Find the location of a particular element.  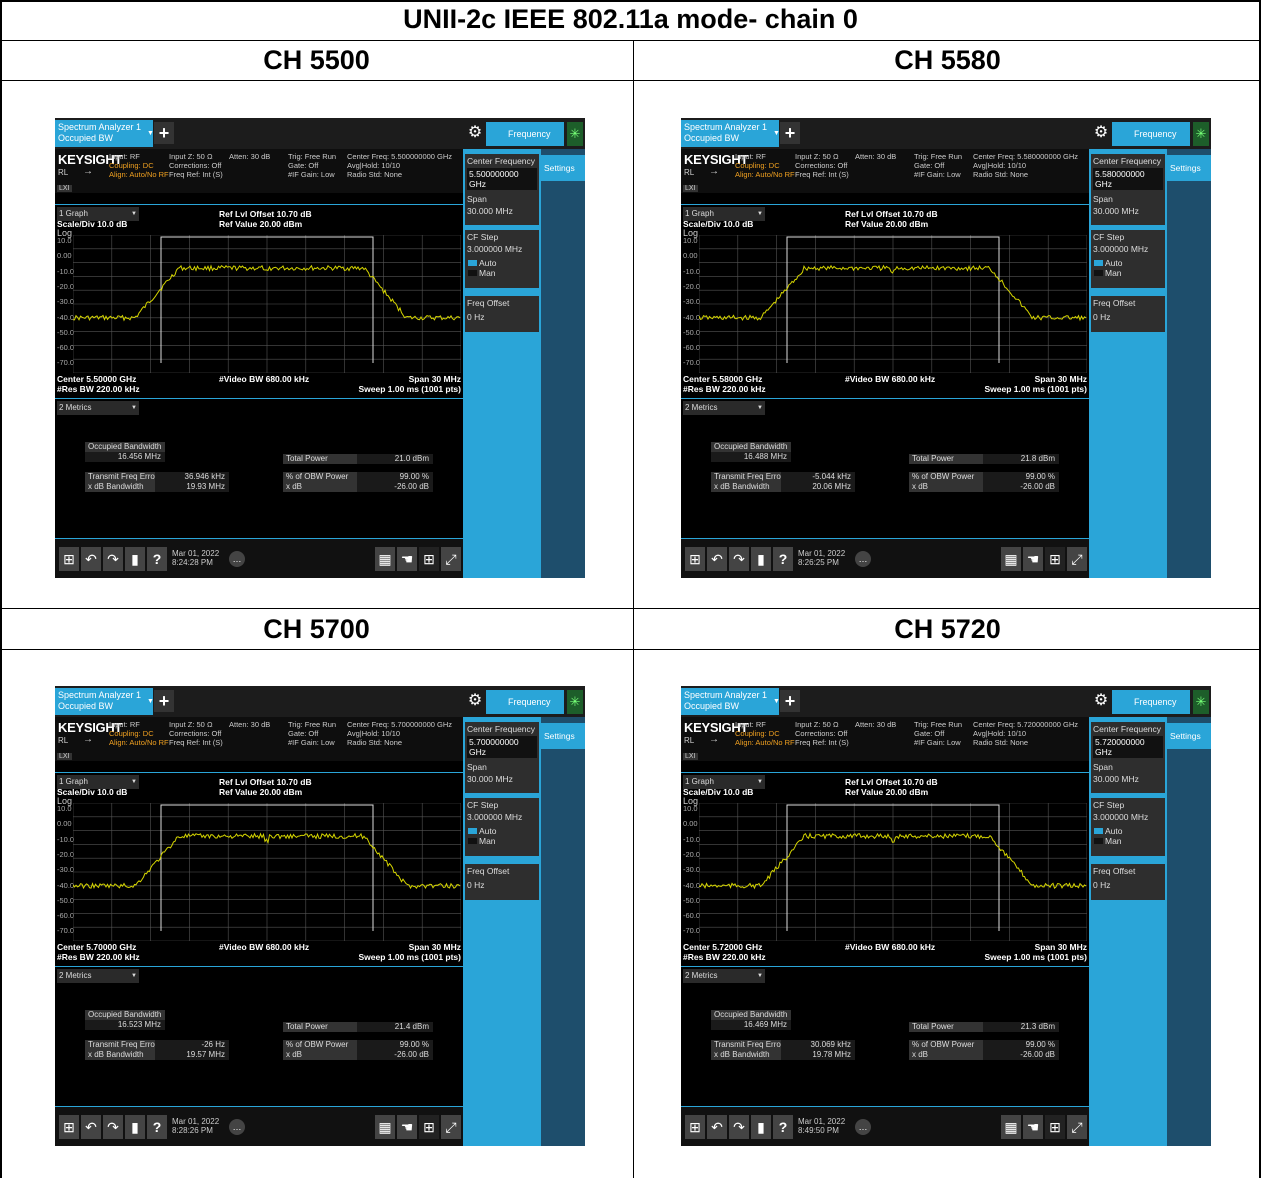

center-frequency-value: 5.700000000 GHz is located at coordinates (502, 747).